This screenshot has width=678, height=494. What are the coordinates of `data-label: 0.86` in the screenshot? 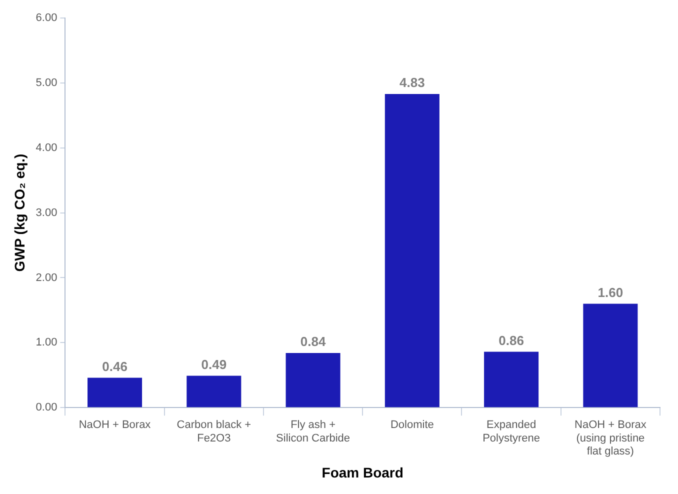 It's located at (511, 340).